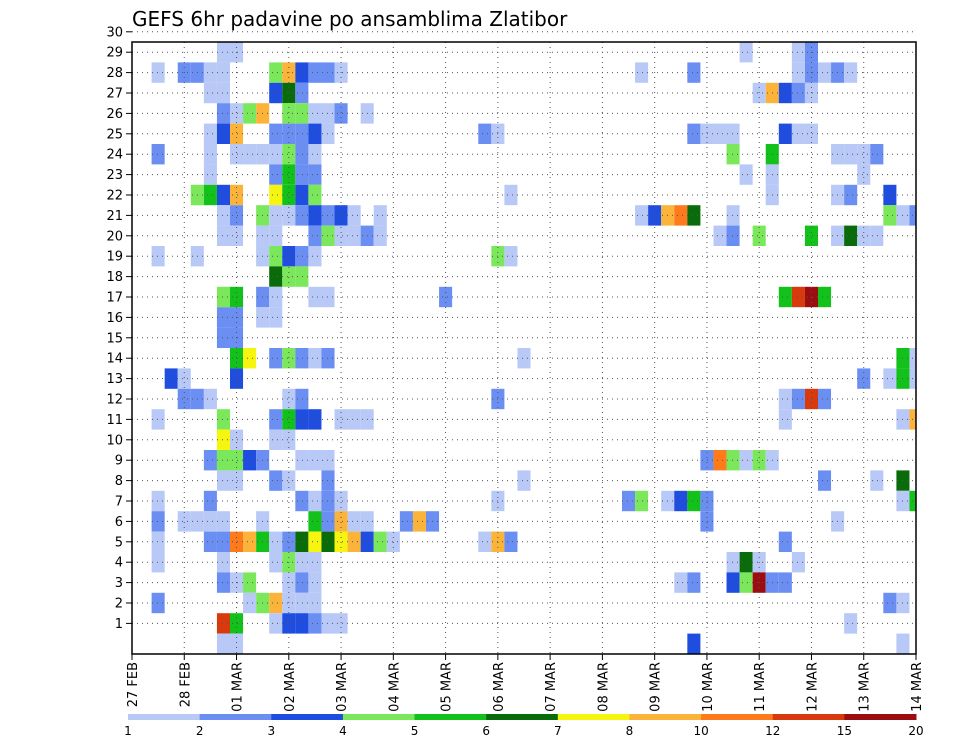 The height and width of the screenshot is (742, 960). I want to click on x-tick-label: 13 MAR, so click(865, 687).